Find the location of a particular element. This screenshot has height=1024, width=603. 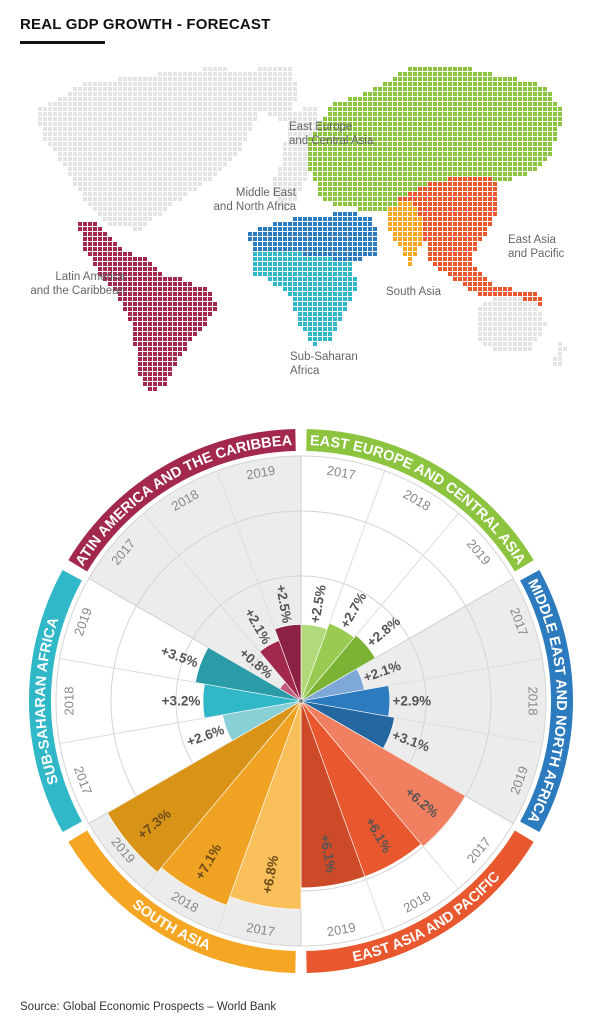

value-label-sa-2017: +6.8% is located at coordinates (270, 874).